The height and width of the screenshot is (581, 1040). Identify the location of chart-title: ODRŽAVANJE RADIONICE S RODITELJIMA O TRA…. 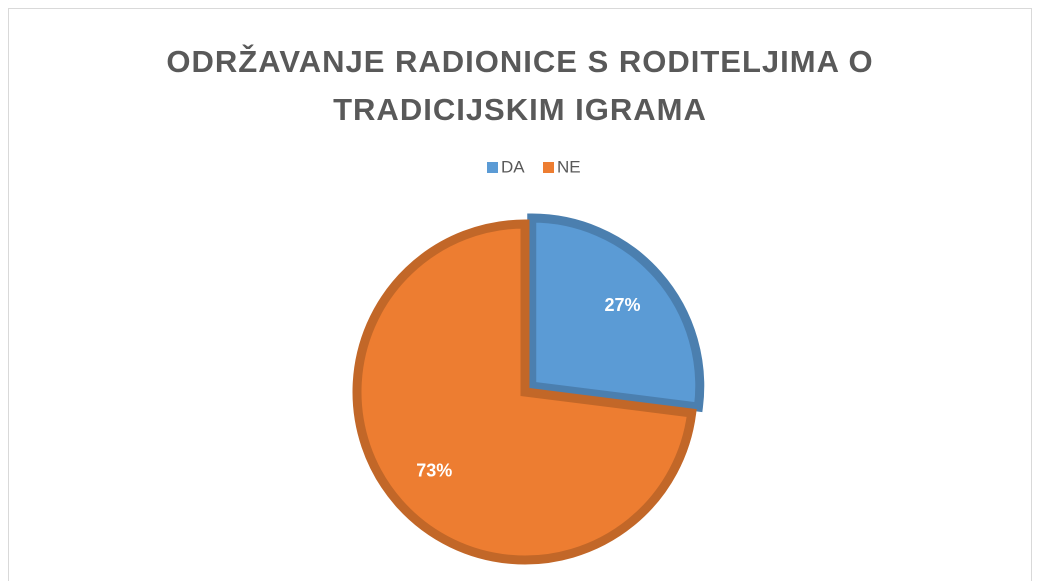
(520, 85).